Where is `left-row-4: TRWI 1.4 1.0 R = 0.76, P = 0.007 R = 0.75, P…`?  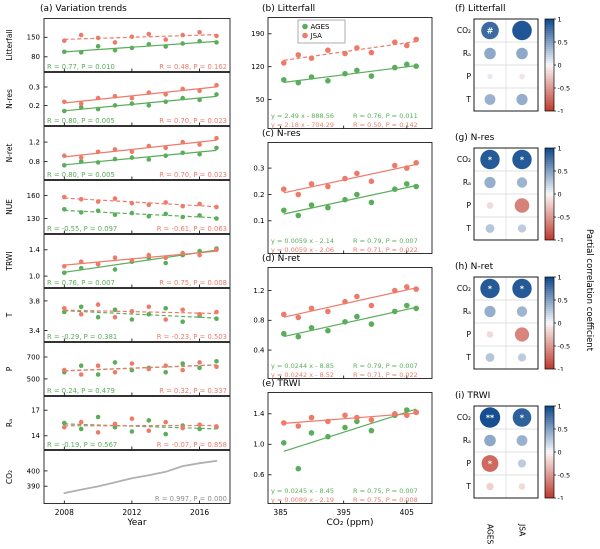 left-row-4: TRWI 1.4 1.0 R = 0.76, P = 0.007 R = 0.75, P… is located at coordinates (118, 261).